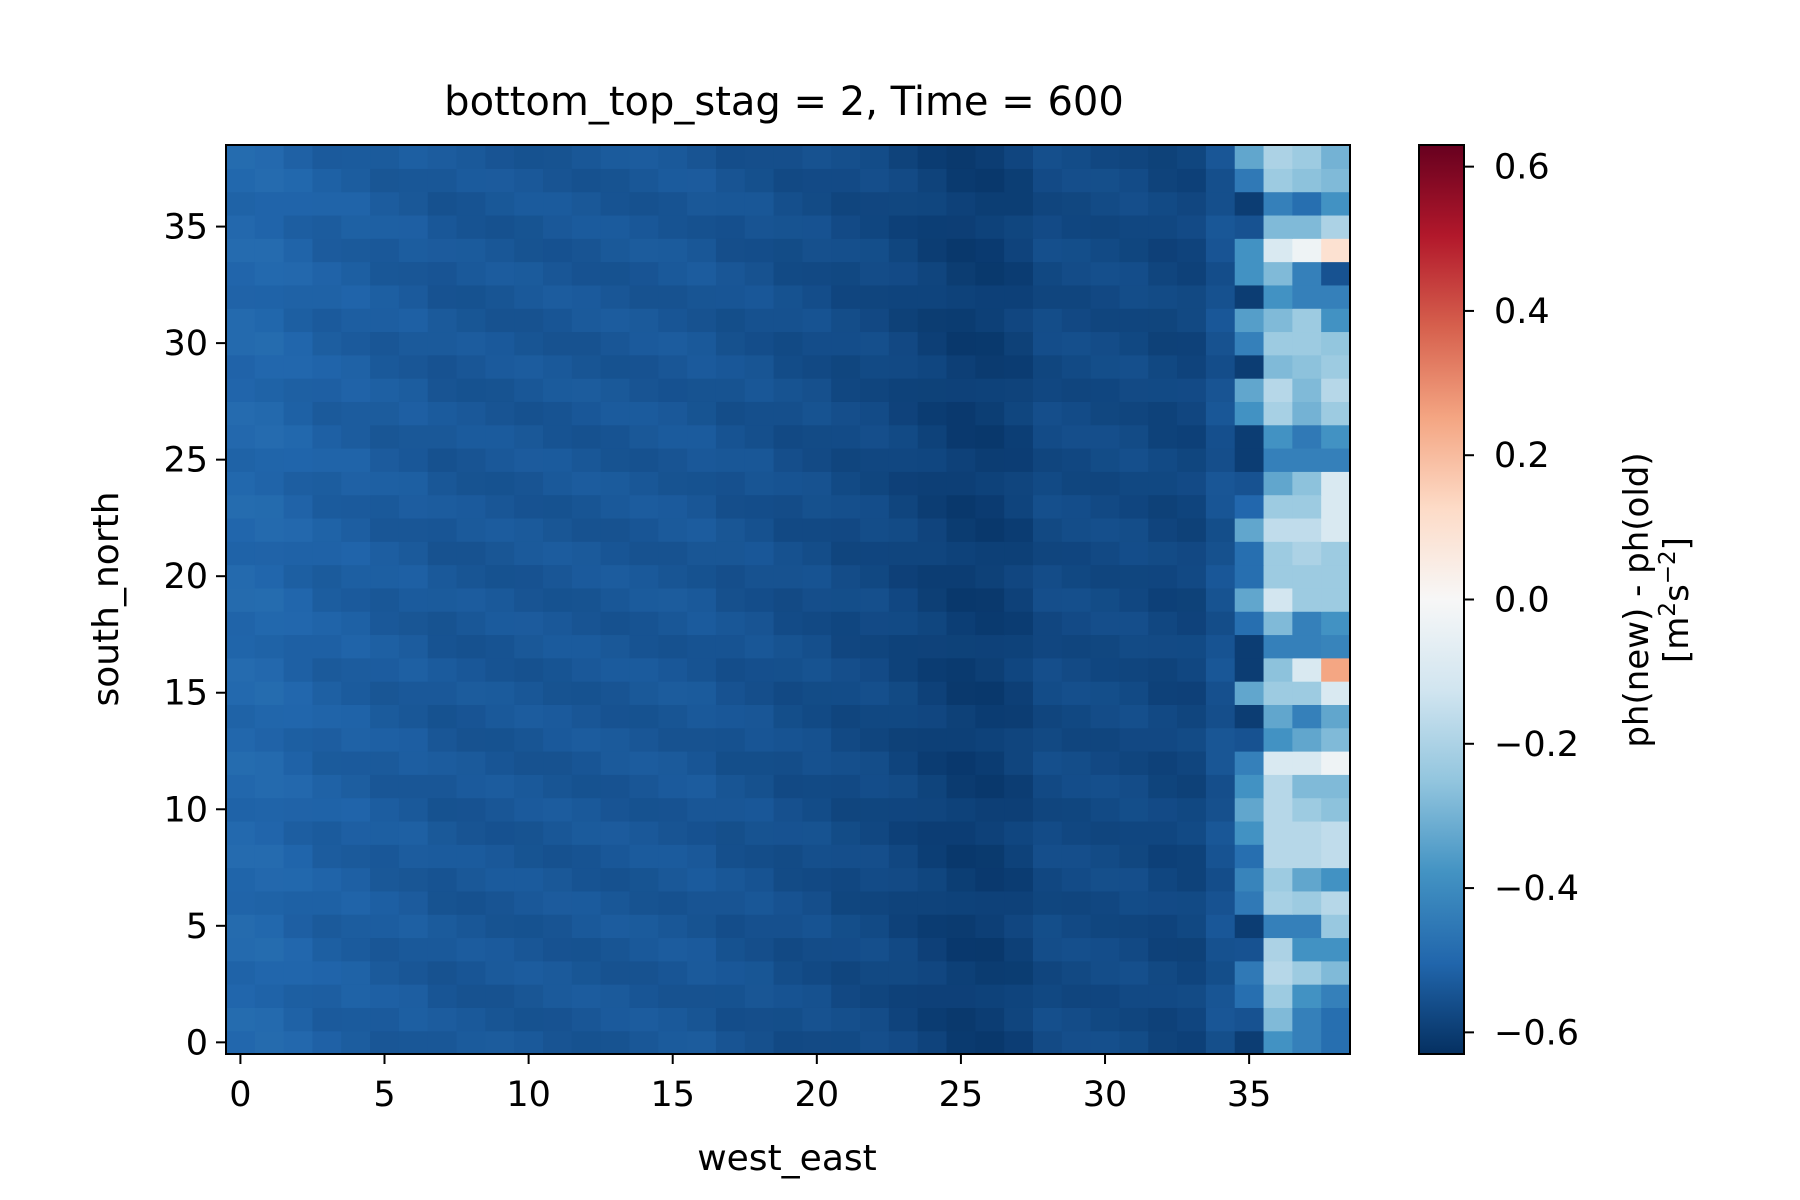  I want to click on colorbar-tick-label: 0.6, so click(1522, 168).